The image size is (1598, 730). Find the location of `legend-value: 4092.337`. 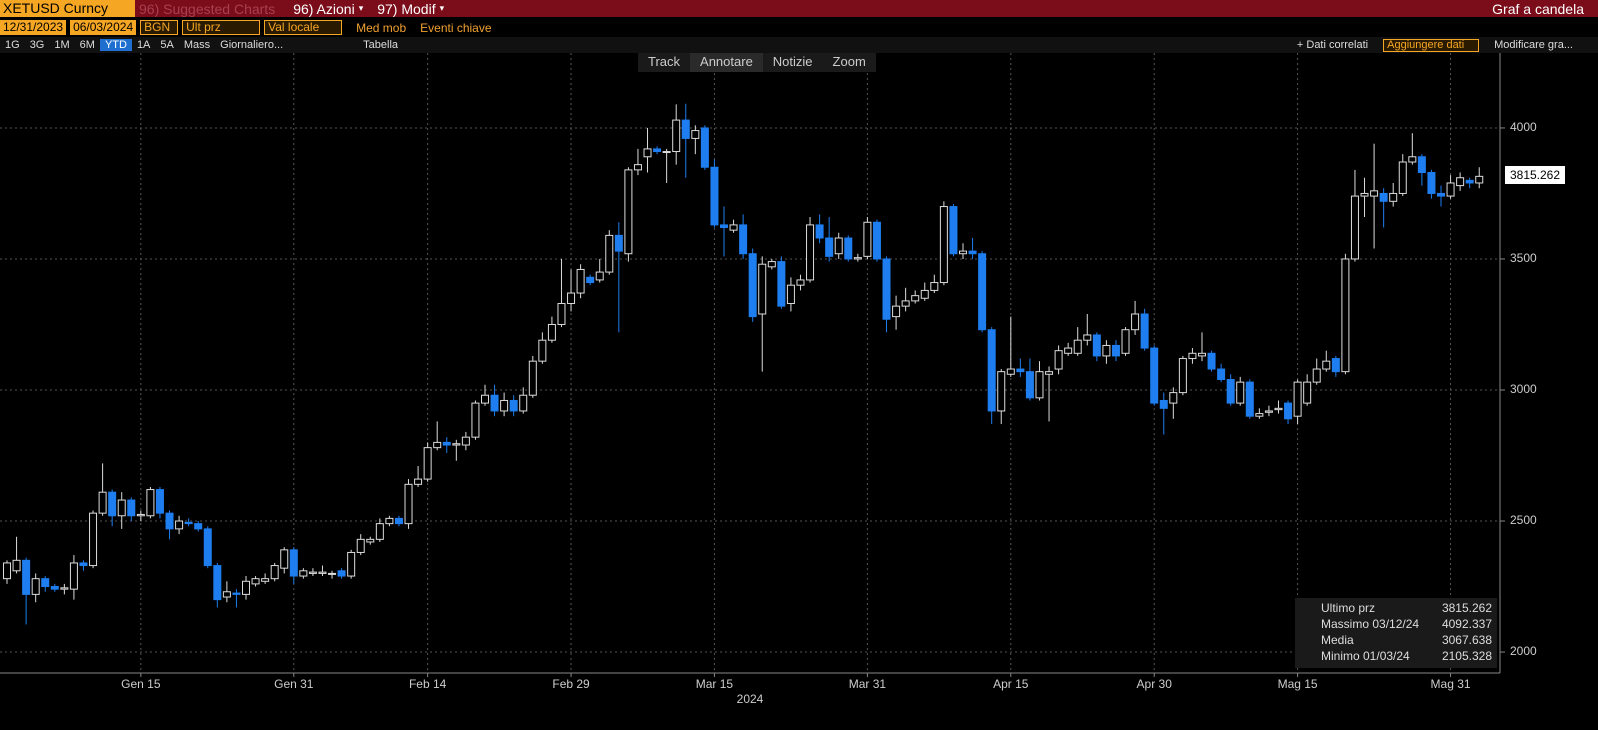

legend-value: 4092.337 is located at coordinates (1466, 624).